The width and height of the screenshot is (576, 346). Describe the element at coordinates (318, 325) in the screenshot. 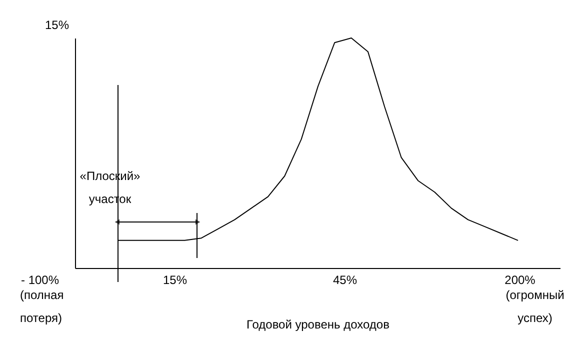

I see `x-axis-title: Годовой уровень доходов` at that location.